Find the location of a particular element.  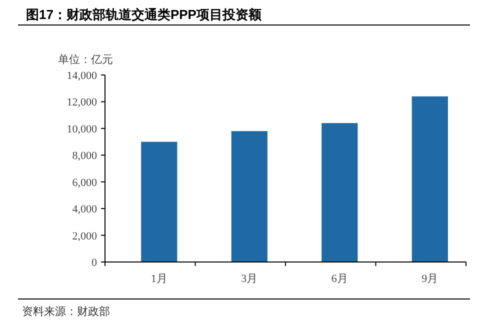

x-tick-label: 1月 is located at coordinates (159, 279).